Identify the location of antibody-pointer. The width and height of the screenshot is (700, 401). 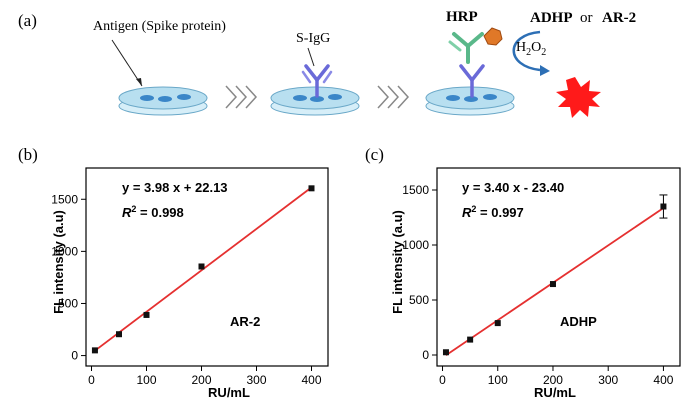
(311, 57).